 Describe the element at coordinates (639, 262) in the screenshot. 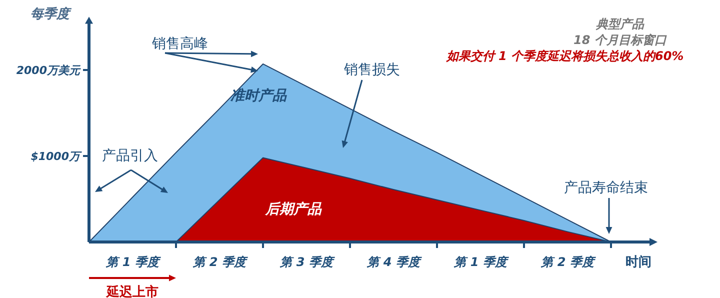

I see `x-axis-title: 时间` at that location.